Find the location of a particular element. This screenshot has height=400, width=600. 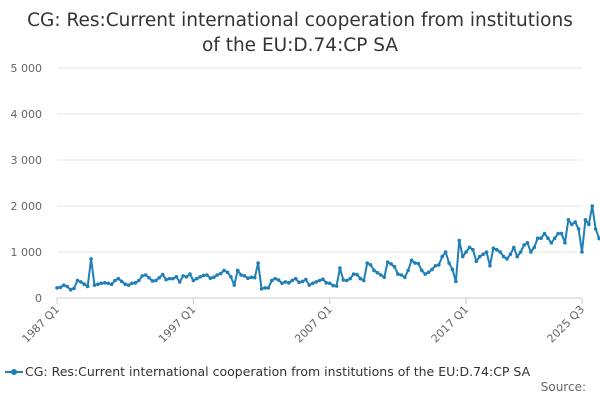

y-tick-label: 4 000 is located at coordinates (27, 114).